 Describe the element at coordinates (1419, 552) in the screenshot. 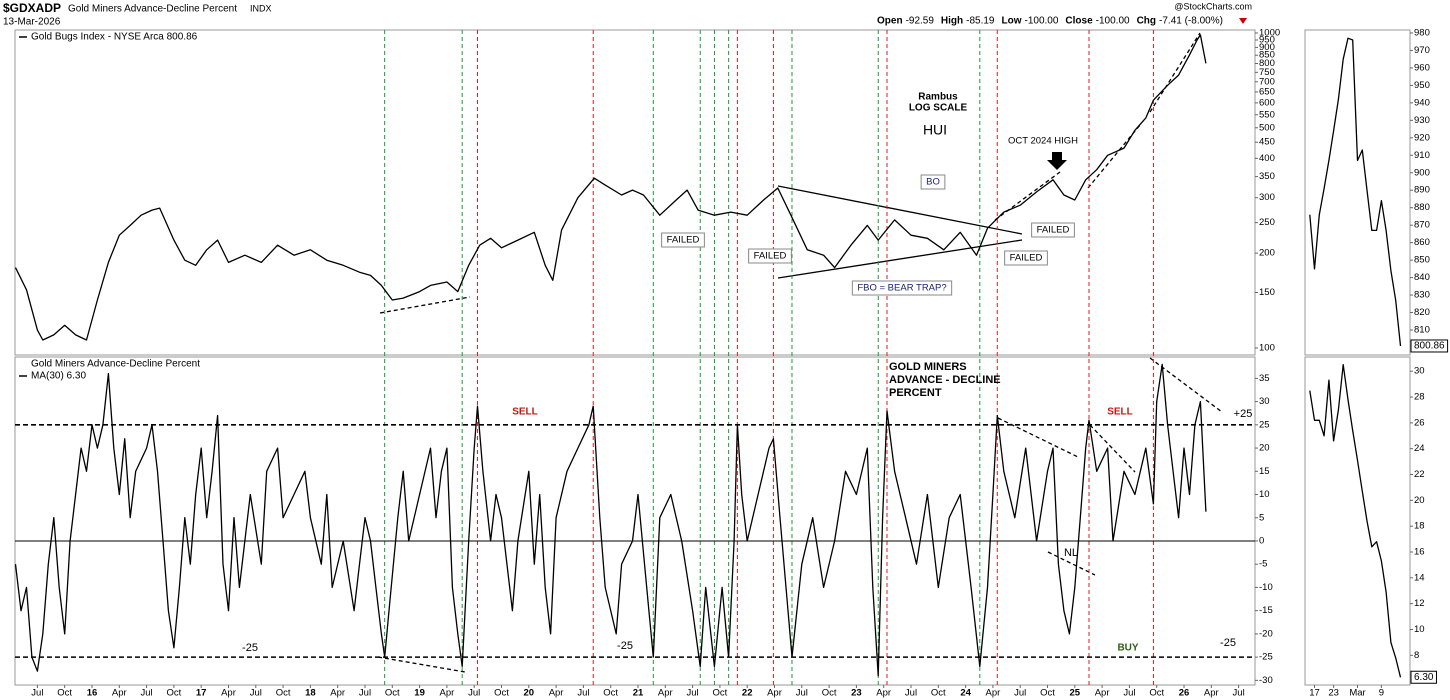

I see `y-tick-label: 16` at that location.